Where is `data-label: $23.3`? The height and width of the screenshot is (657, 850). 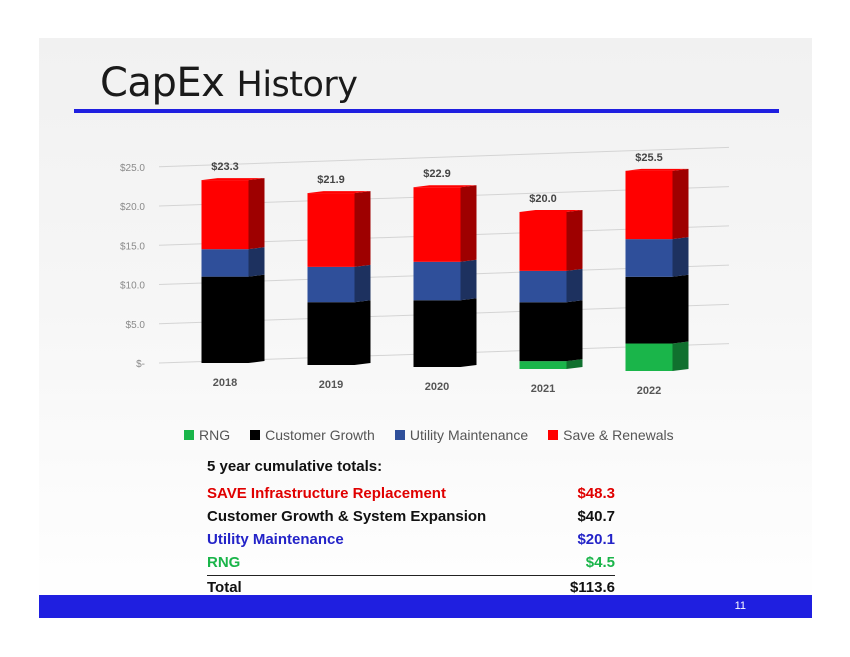
data-label: $23.3 is located at coordinates (225, 167).